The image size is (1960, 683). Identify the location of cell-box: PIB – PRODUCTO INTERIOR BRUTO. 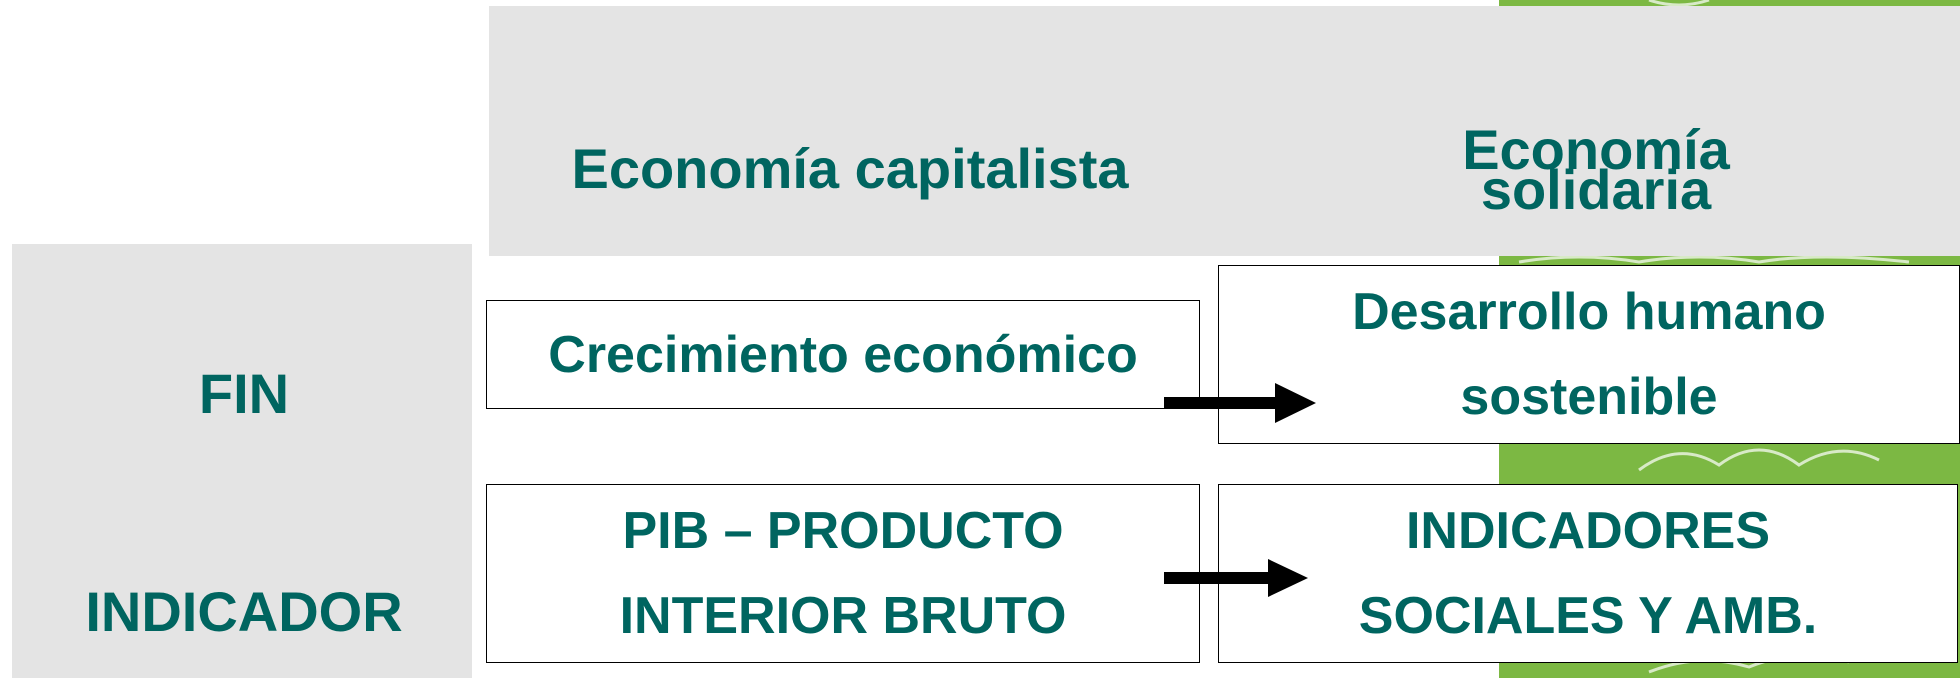
(843, 573).